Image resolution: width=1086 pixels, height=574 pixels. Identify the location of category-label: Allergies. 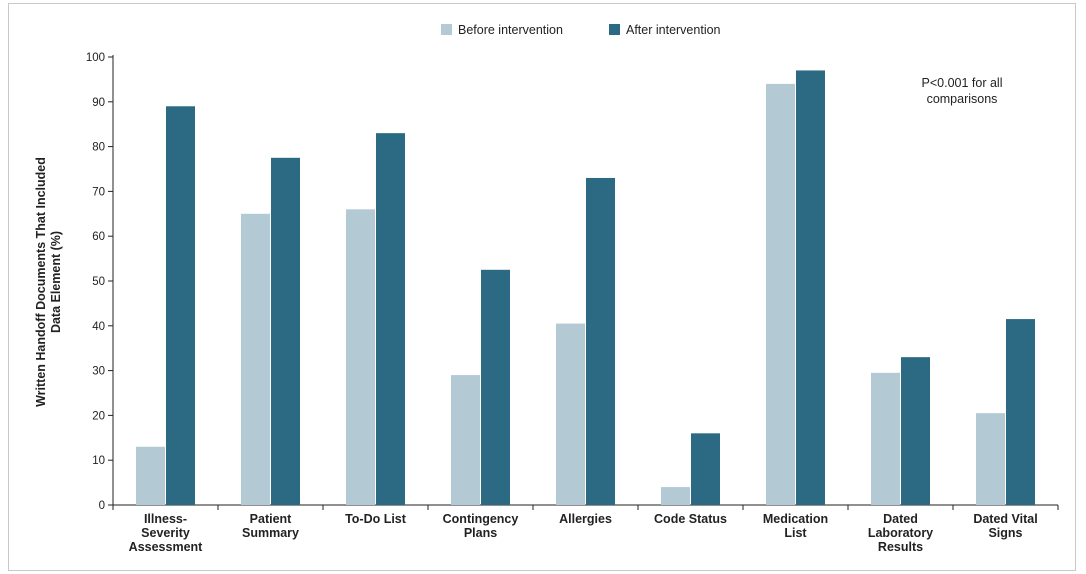
(585, 519).